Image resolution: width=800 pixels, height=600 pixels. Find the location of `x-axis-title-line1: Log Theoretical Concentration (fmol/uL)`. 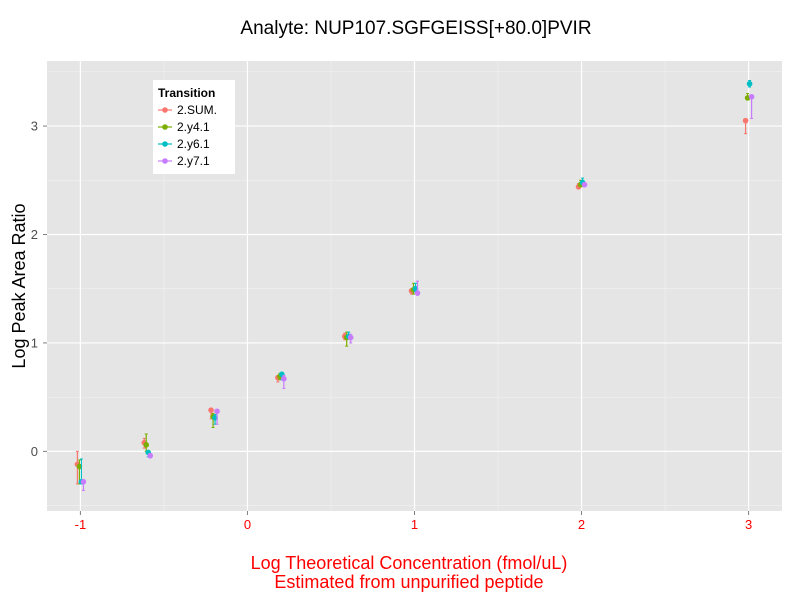

x-axis-title-line1: Log Theoretical Concentration (fmol/uL) is located at coordinates (409, 563).